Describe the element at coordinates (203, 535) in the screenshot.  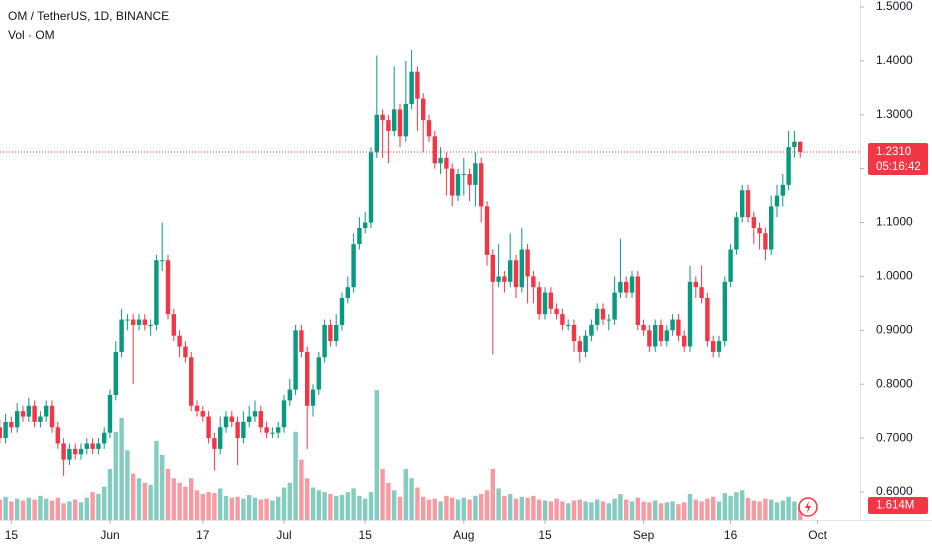
I see `x-tick-label: 17` at that location.